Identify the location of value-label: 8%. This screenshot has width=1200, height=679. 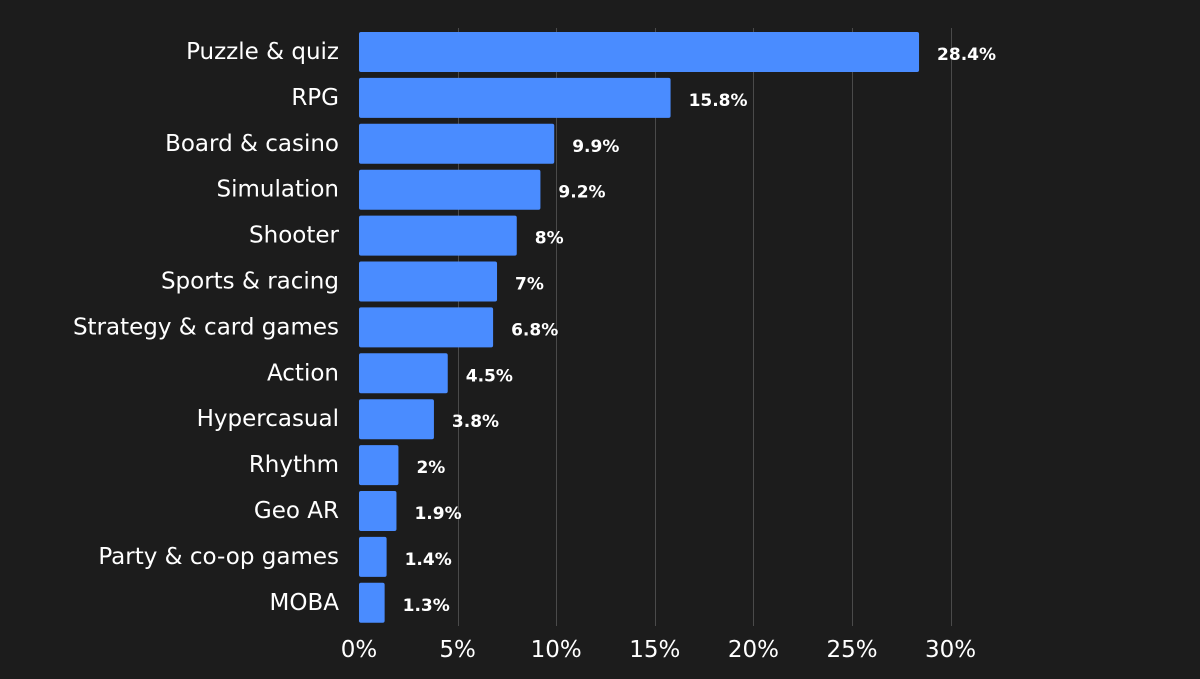
(549, 239).